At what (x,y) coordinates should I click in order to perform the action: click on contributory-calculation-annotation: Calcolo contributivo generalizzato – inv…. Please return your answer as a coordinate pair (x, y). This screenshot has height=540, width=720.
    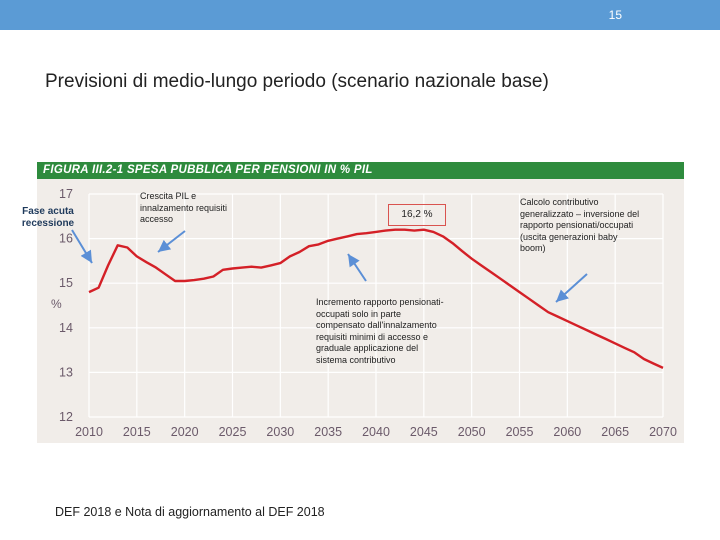
    Looking at the image, I should click on (580, 225).